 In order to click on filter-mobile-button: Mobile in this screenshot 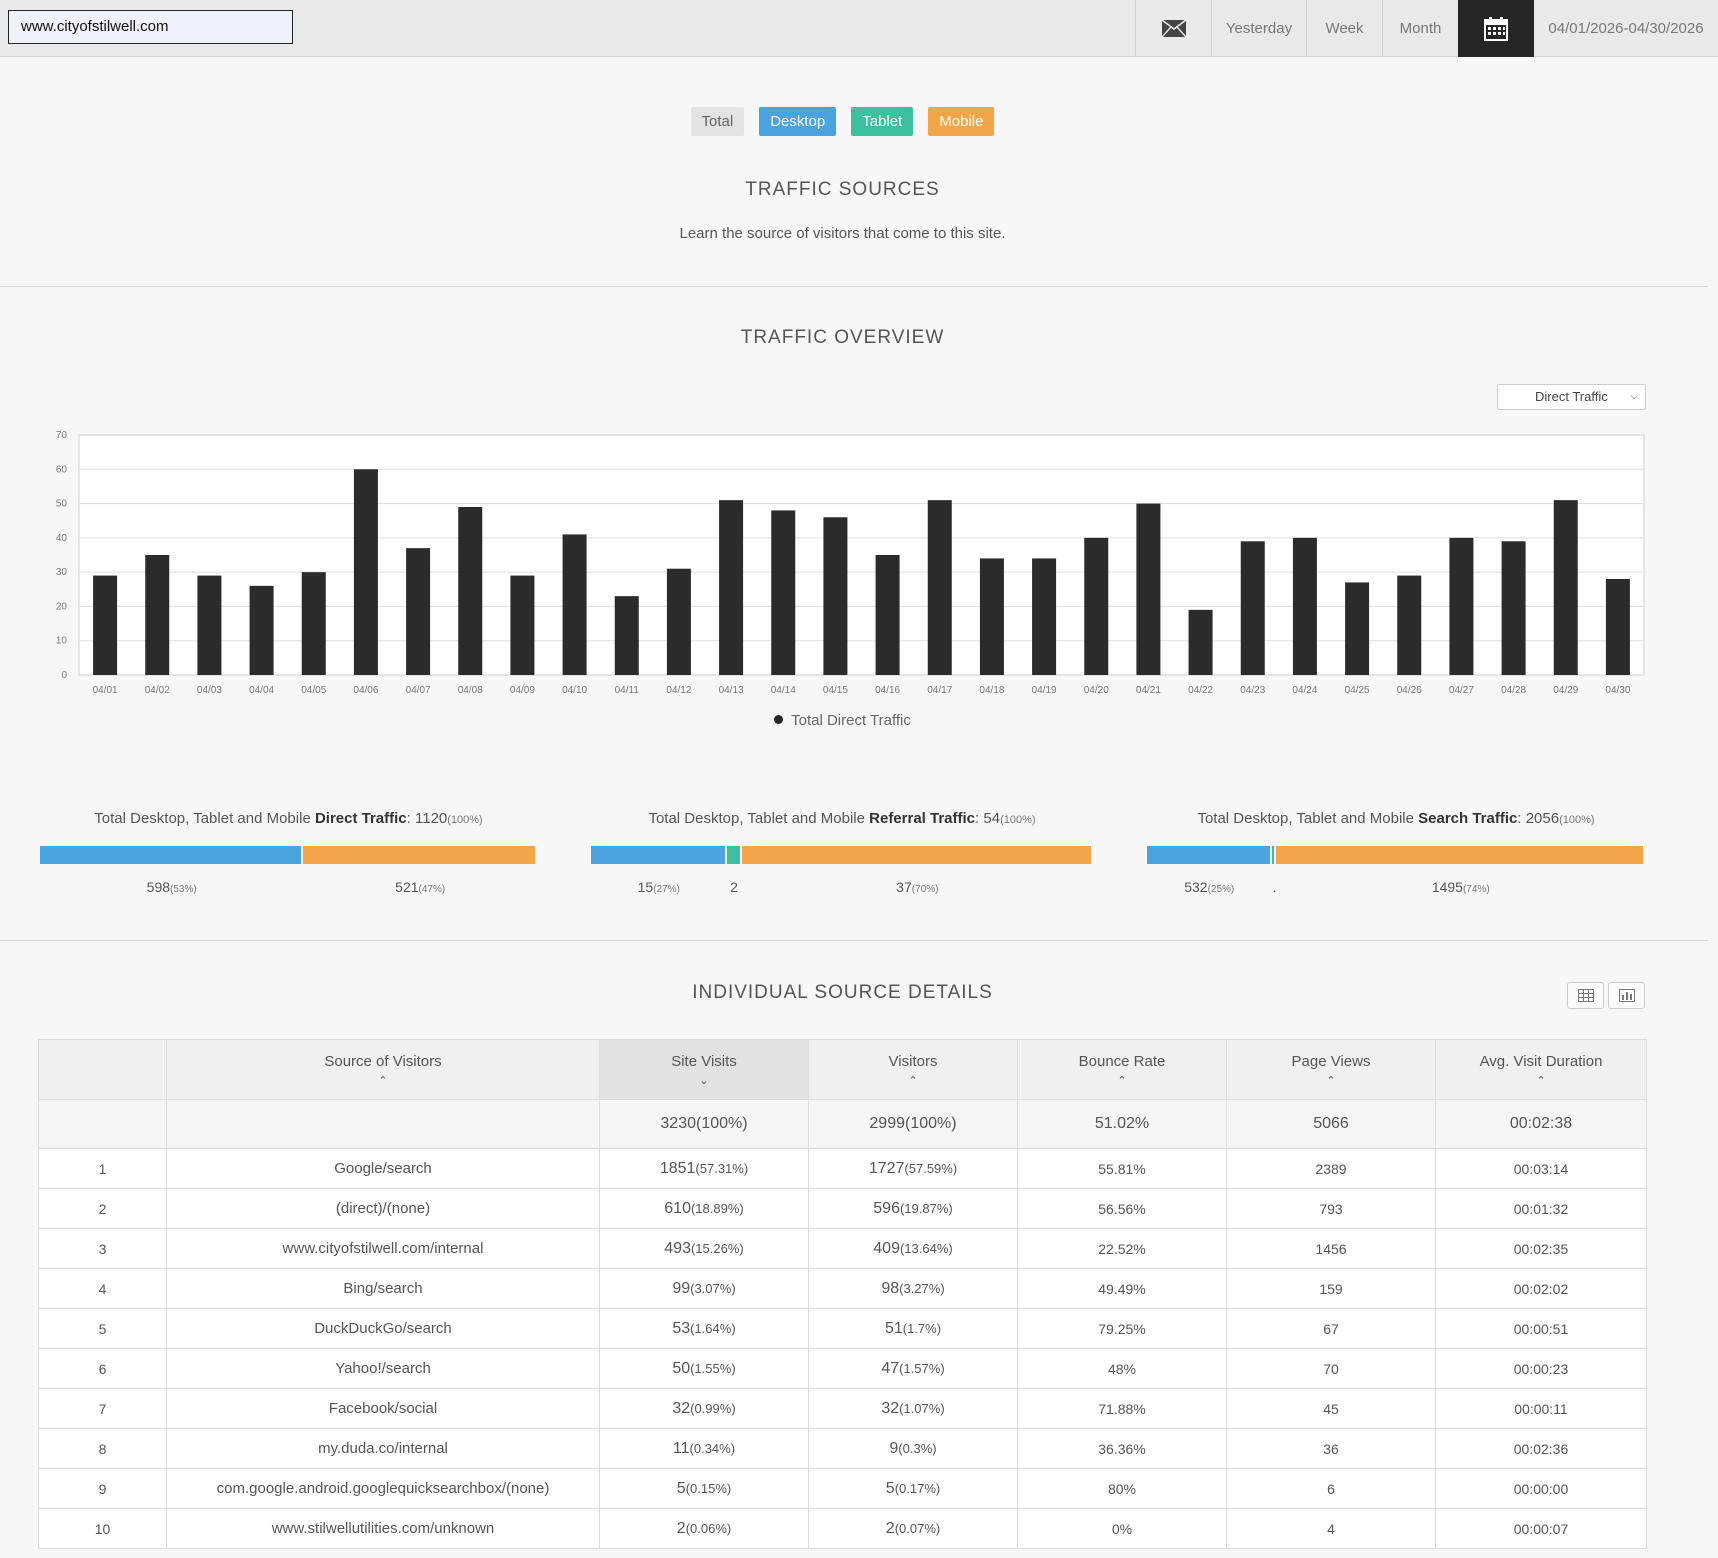, I will do `click(961, 121)`.